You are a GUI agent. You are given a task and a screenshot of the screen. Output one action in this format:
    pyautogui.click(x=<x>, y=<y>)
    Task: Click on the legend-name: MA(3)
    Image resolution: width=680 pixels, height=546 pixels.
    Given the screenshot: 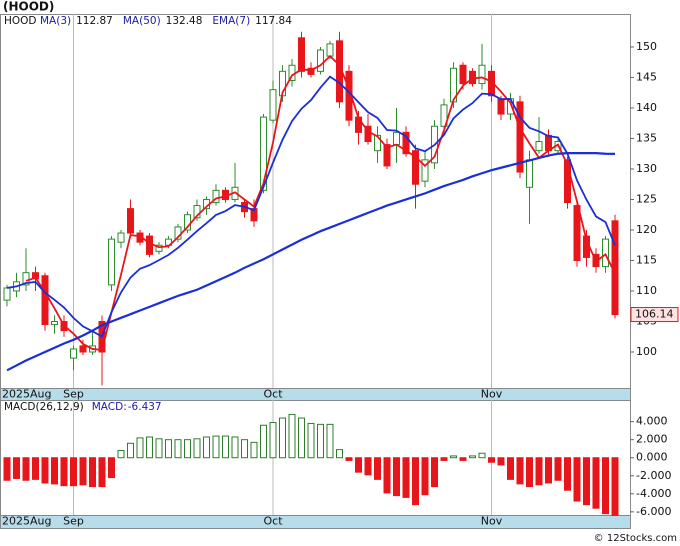 What is the action you would take?
    pyautogui.click(x=55, y=21)
    